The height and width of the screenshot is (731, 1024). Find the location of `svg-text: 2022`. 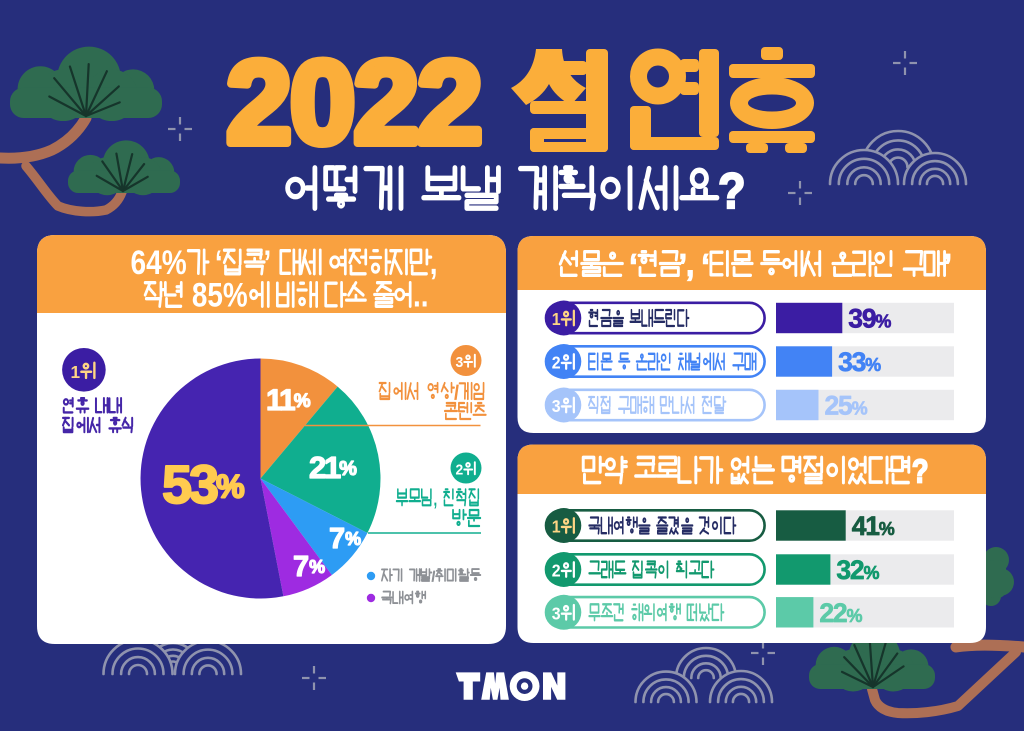

svg-text: 2022 is located at coordinates (353, 103).